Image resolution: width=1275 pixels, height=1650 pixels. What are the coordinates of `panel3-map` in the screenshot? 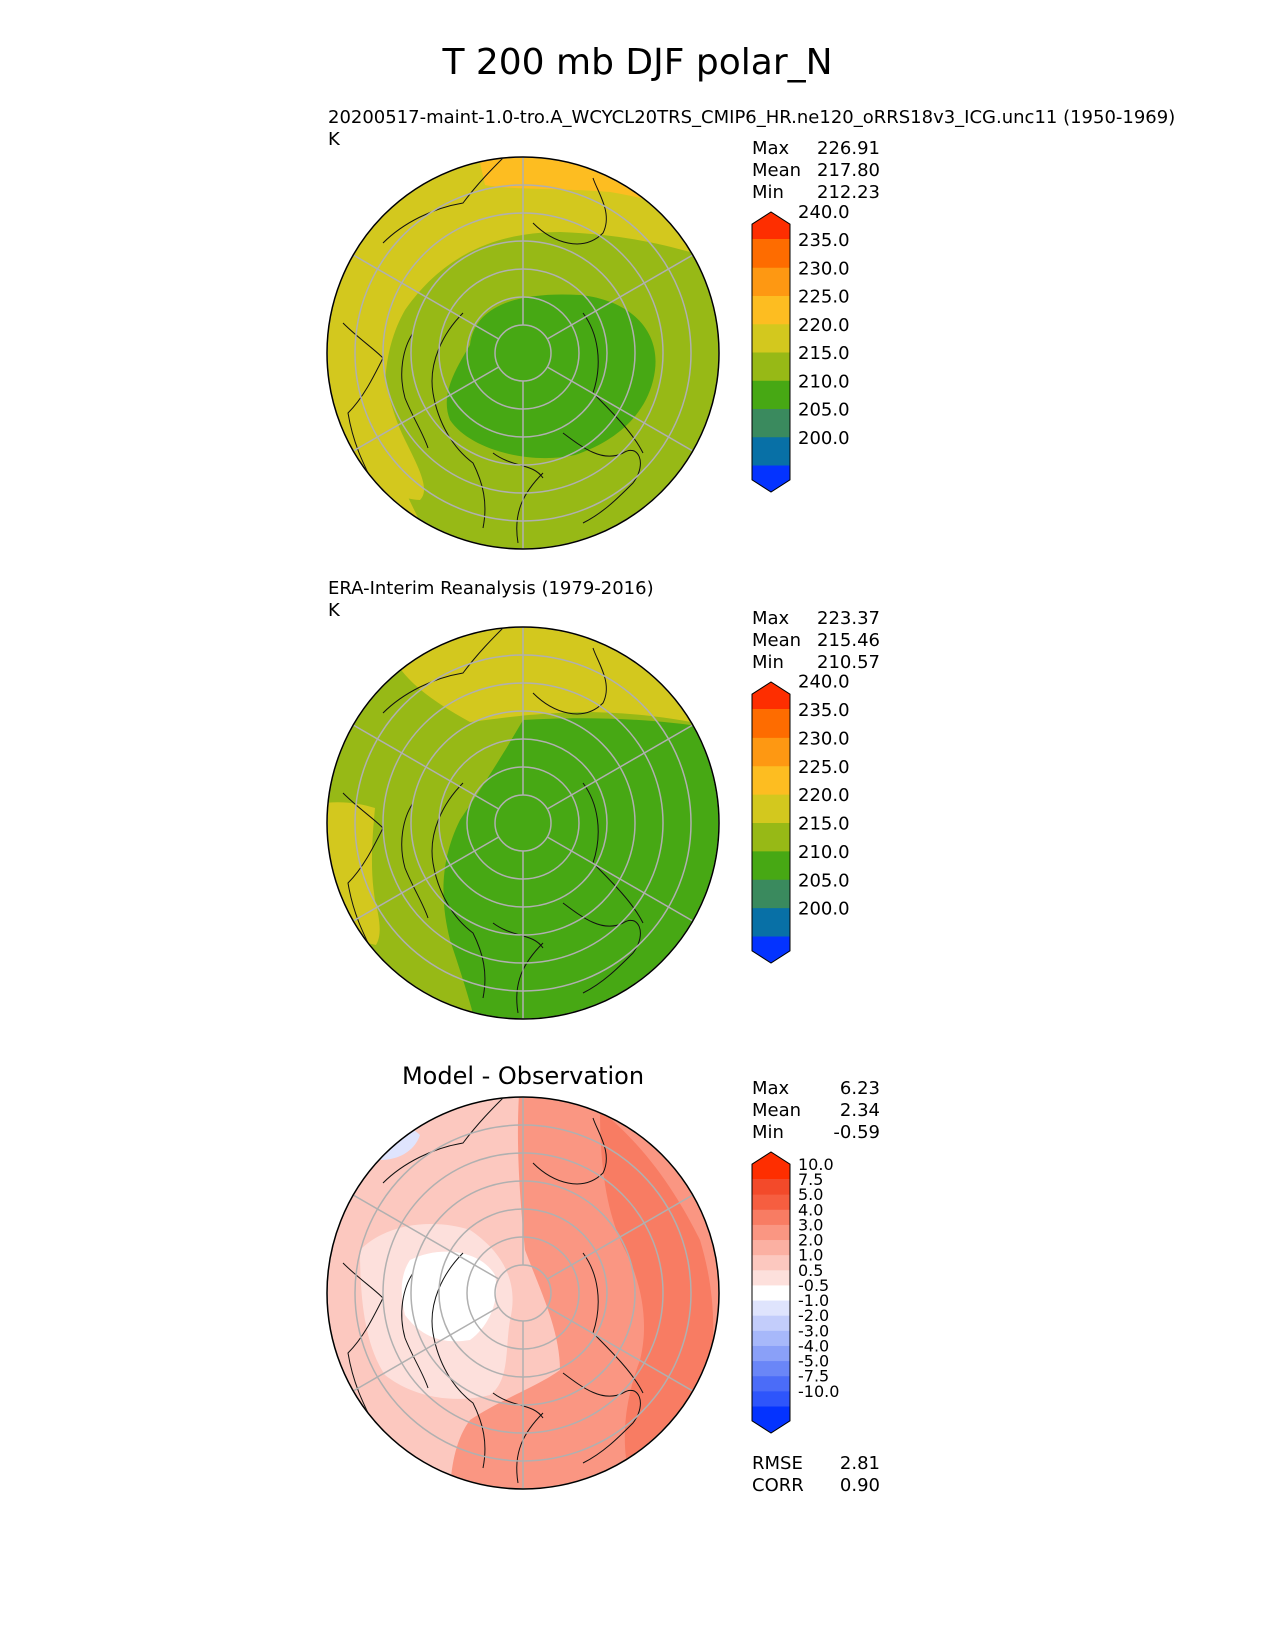 It's located at (523, 1293).